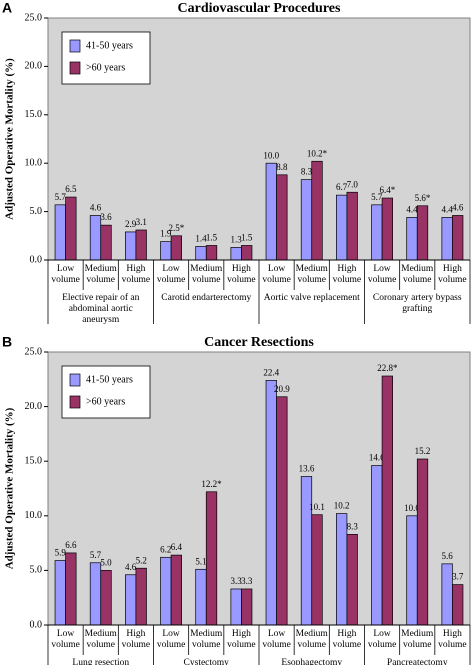 This screenshot has height=665, width=474. Describe the element at coordinates (317, 507) in the screenshot. I see `value-label: 10.1` at that location.